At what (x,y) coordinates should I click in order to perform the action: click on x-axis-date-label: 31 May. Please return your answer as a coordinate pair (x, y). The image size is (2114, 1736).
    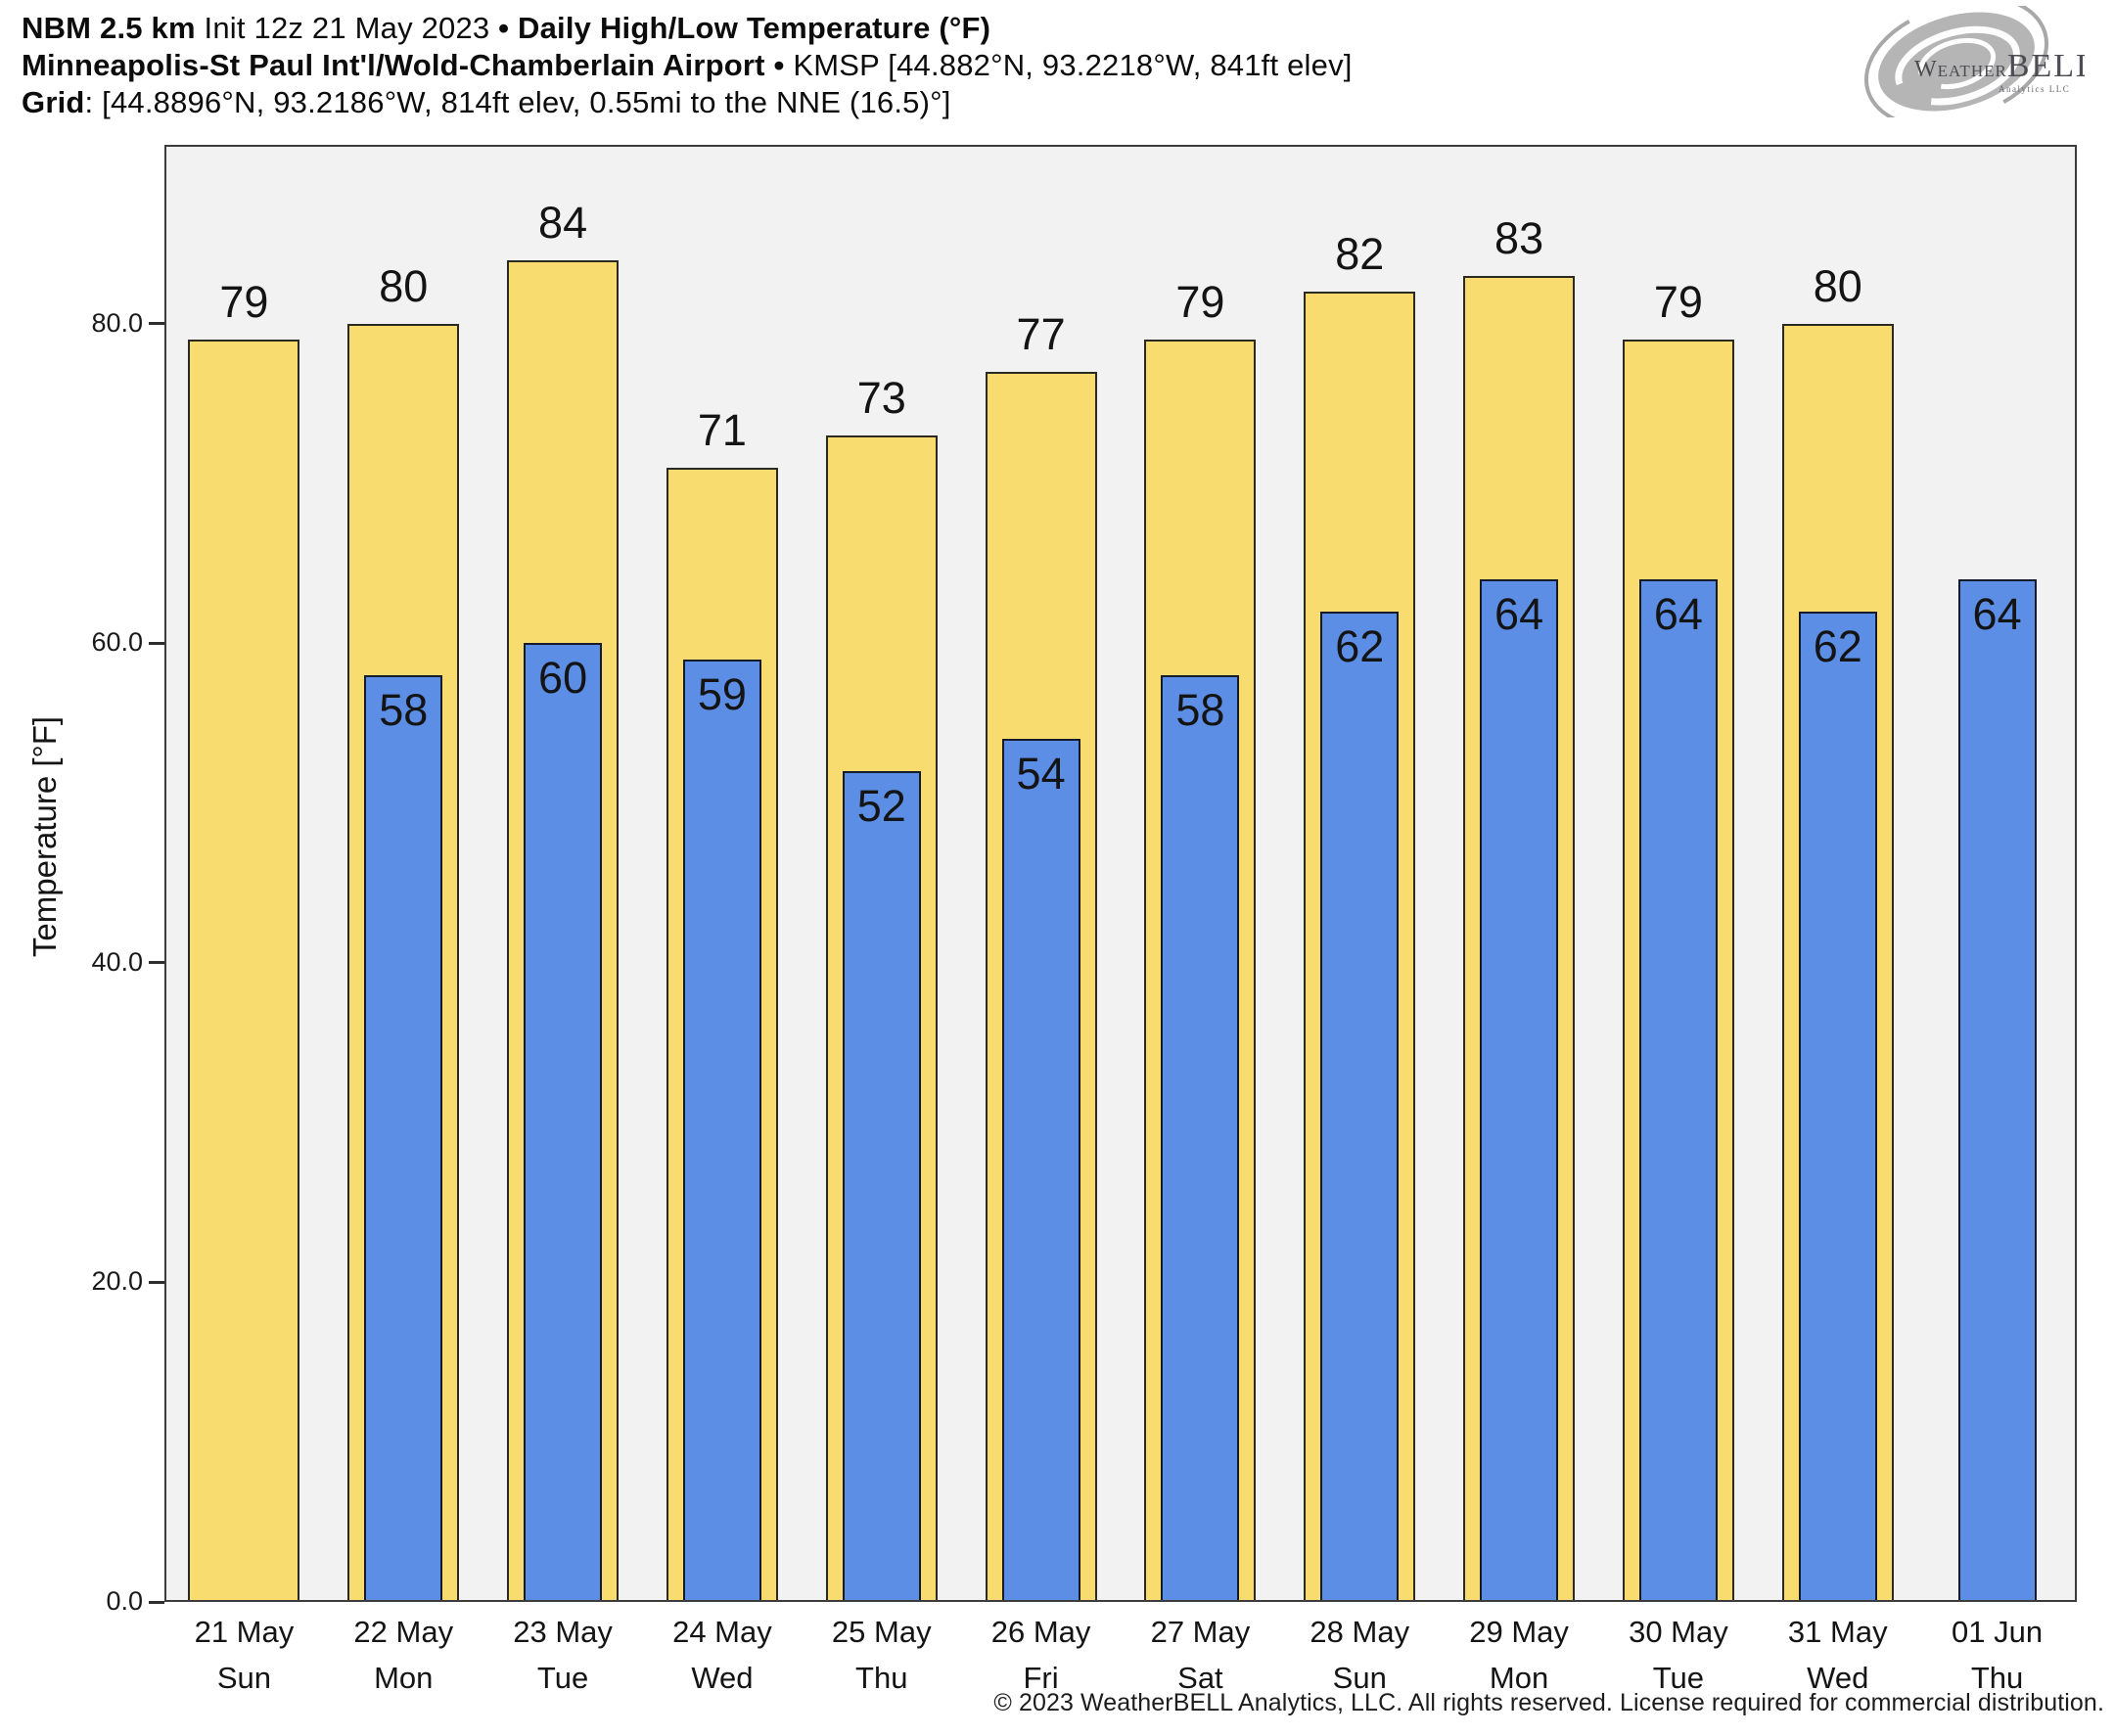
    Looking at the image, I should click on (1838, 1632).